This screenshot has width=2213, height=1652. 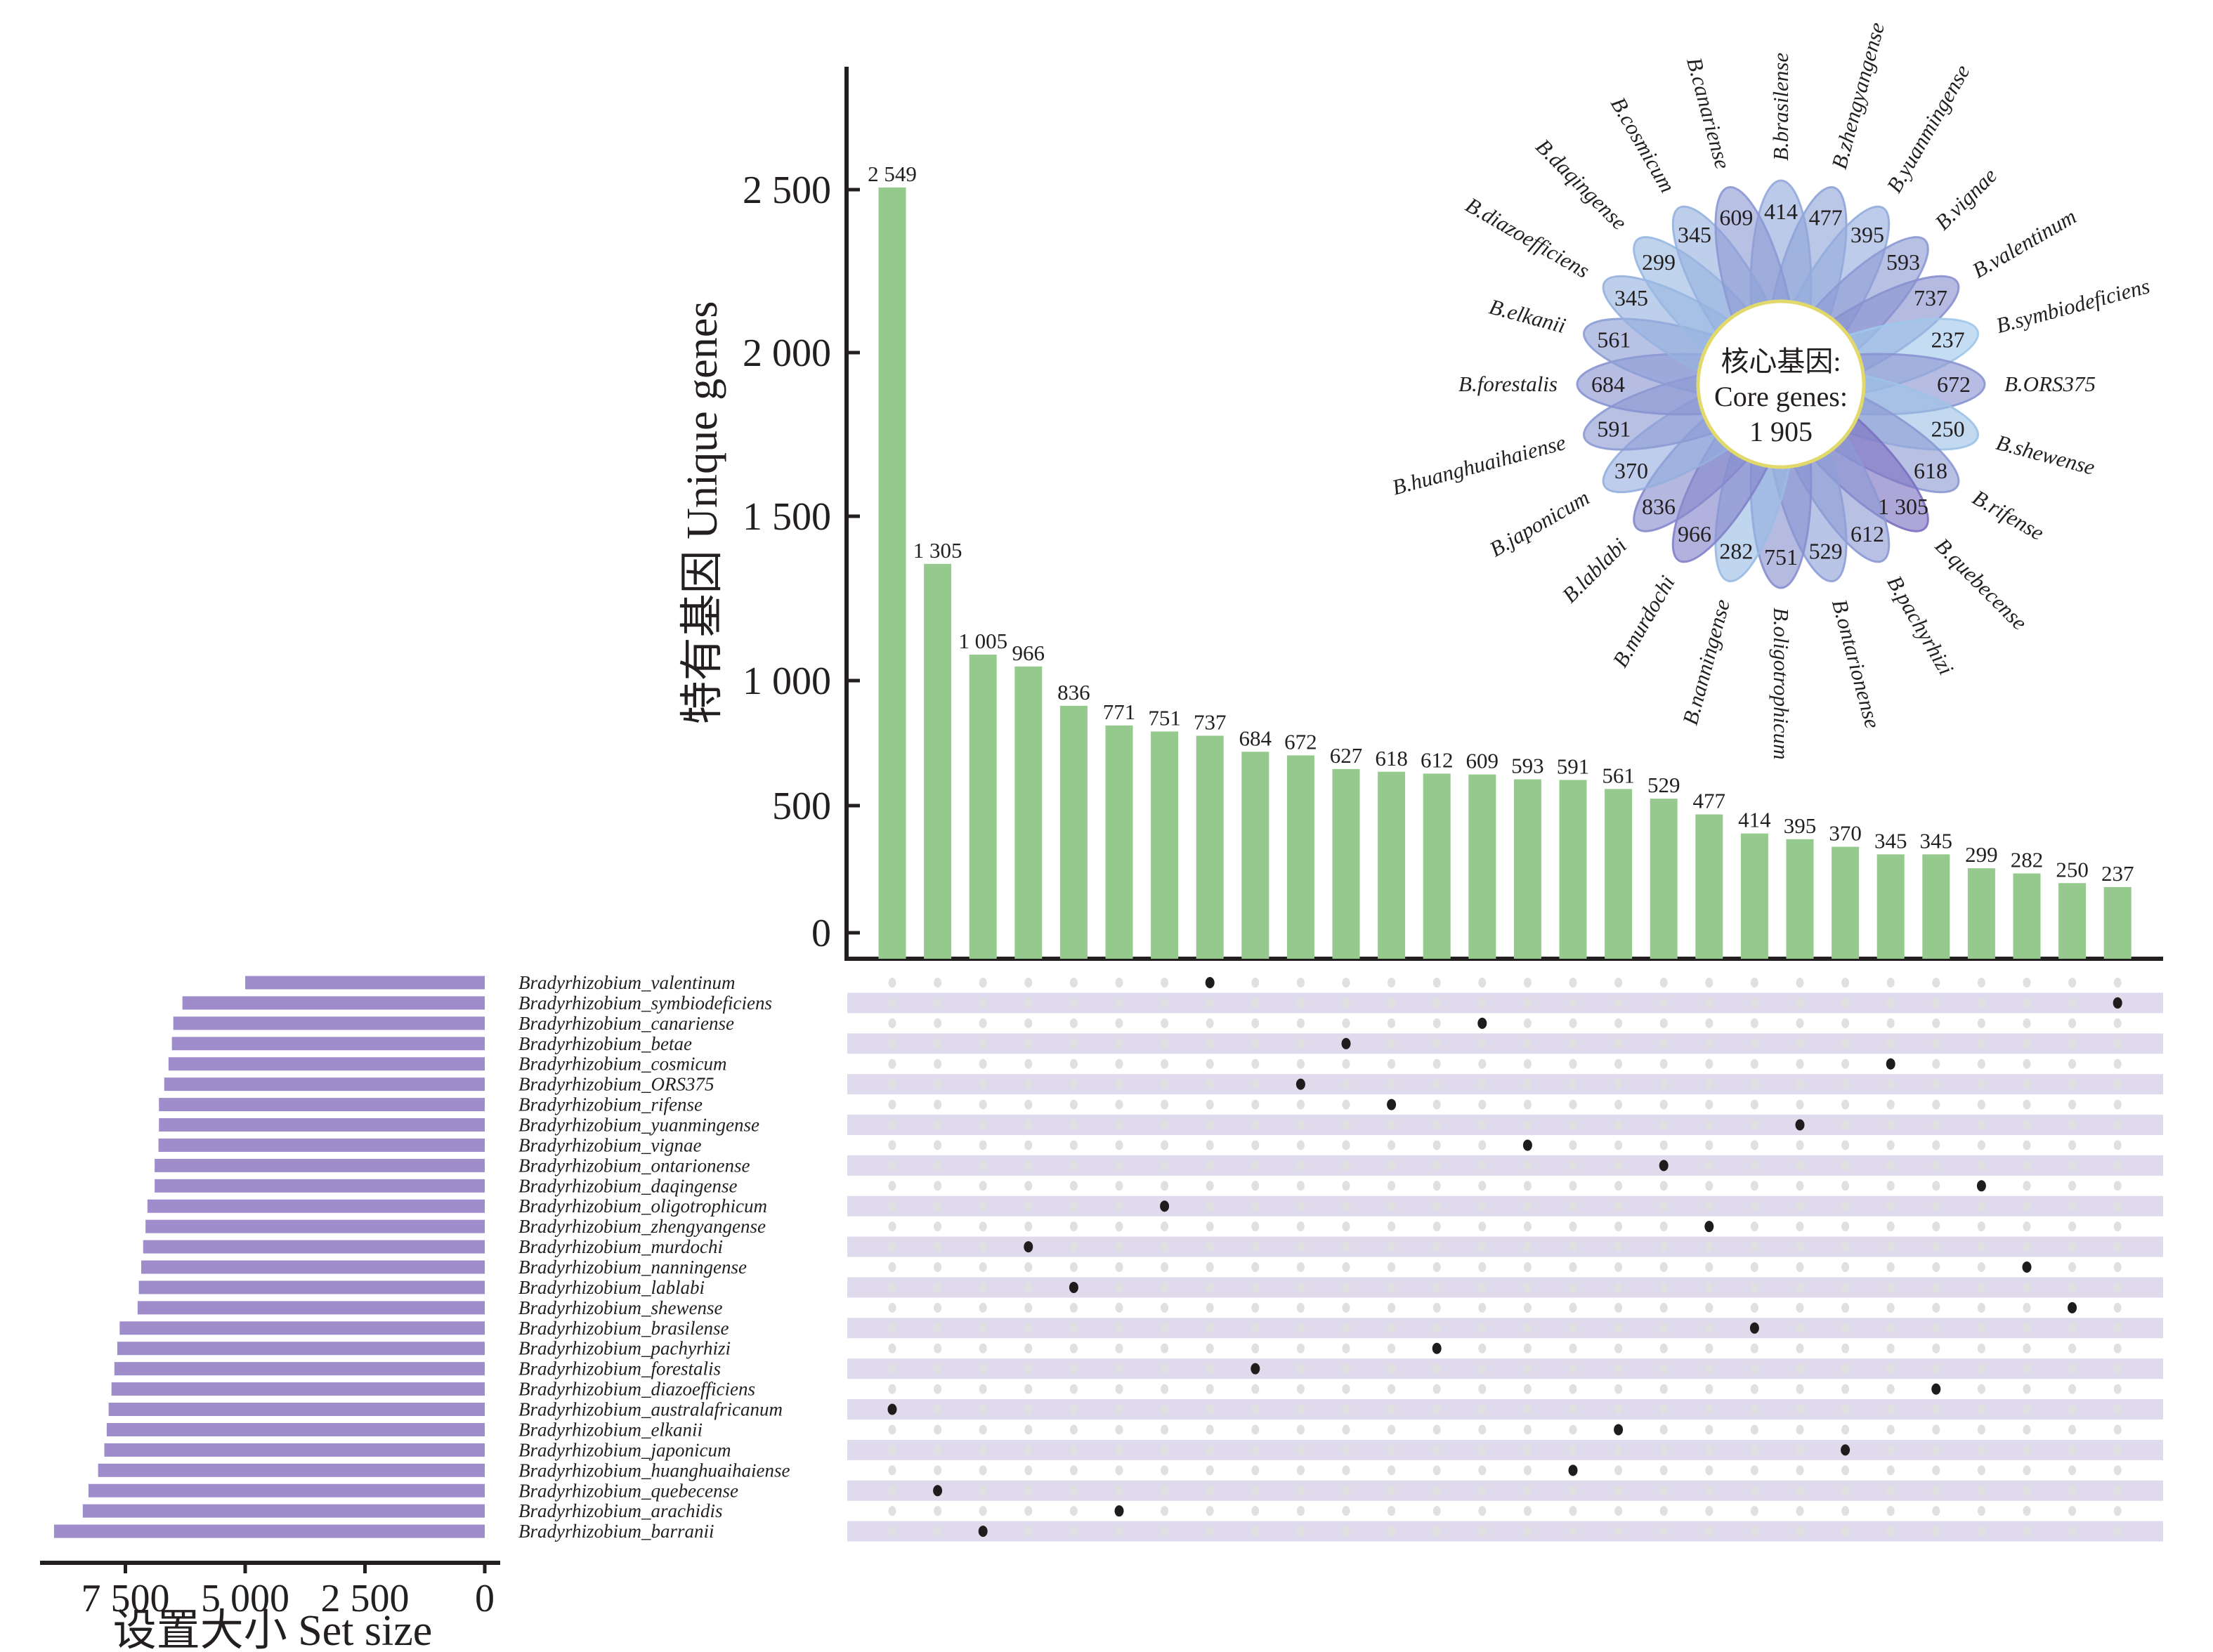 What do you see at coordinates (1614, 339) in the screenshot?
I see `flower-petal-value: 561` at bounding box center [1614, 339].